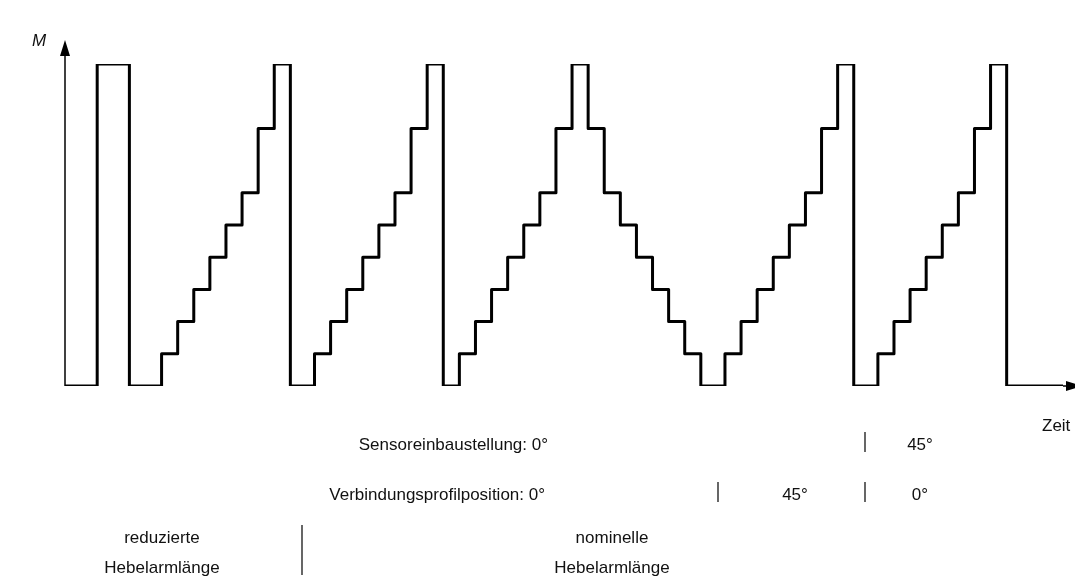 The image size is (1083, 585). Describe the element at coordinates (612, 553) in the screenshot. I see `text: nominelle Hebelarmlänge` at that location.